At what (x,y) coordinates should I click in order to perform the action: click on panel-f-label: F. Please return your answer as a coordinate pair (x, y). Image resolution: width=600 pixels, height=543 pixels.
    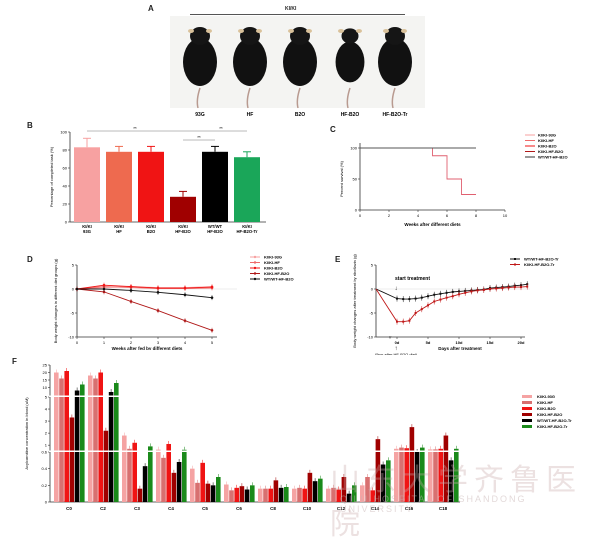
    Looking at the image, I should click on (14, 361).